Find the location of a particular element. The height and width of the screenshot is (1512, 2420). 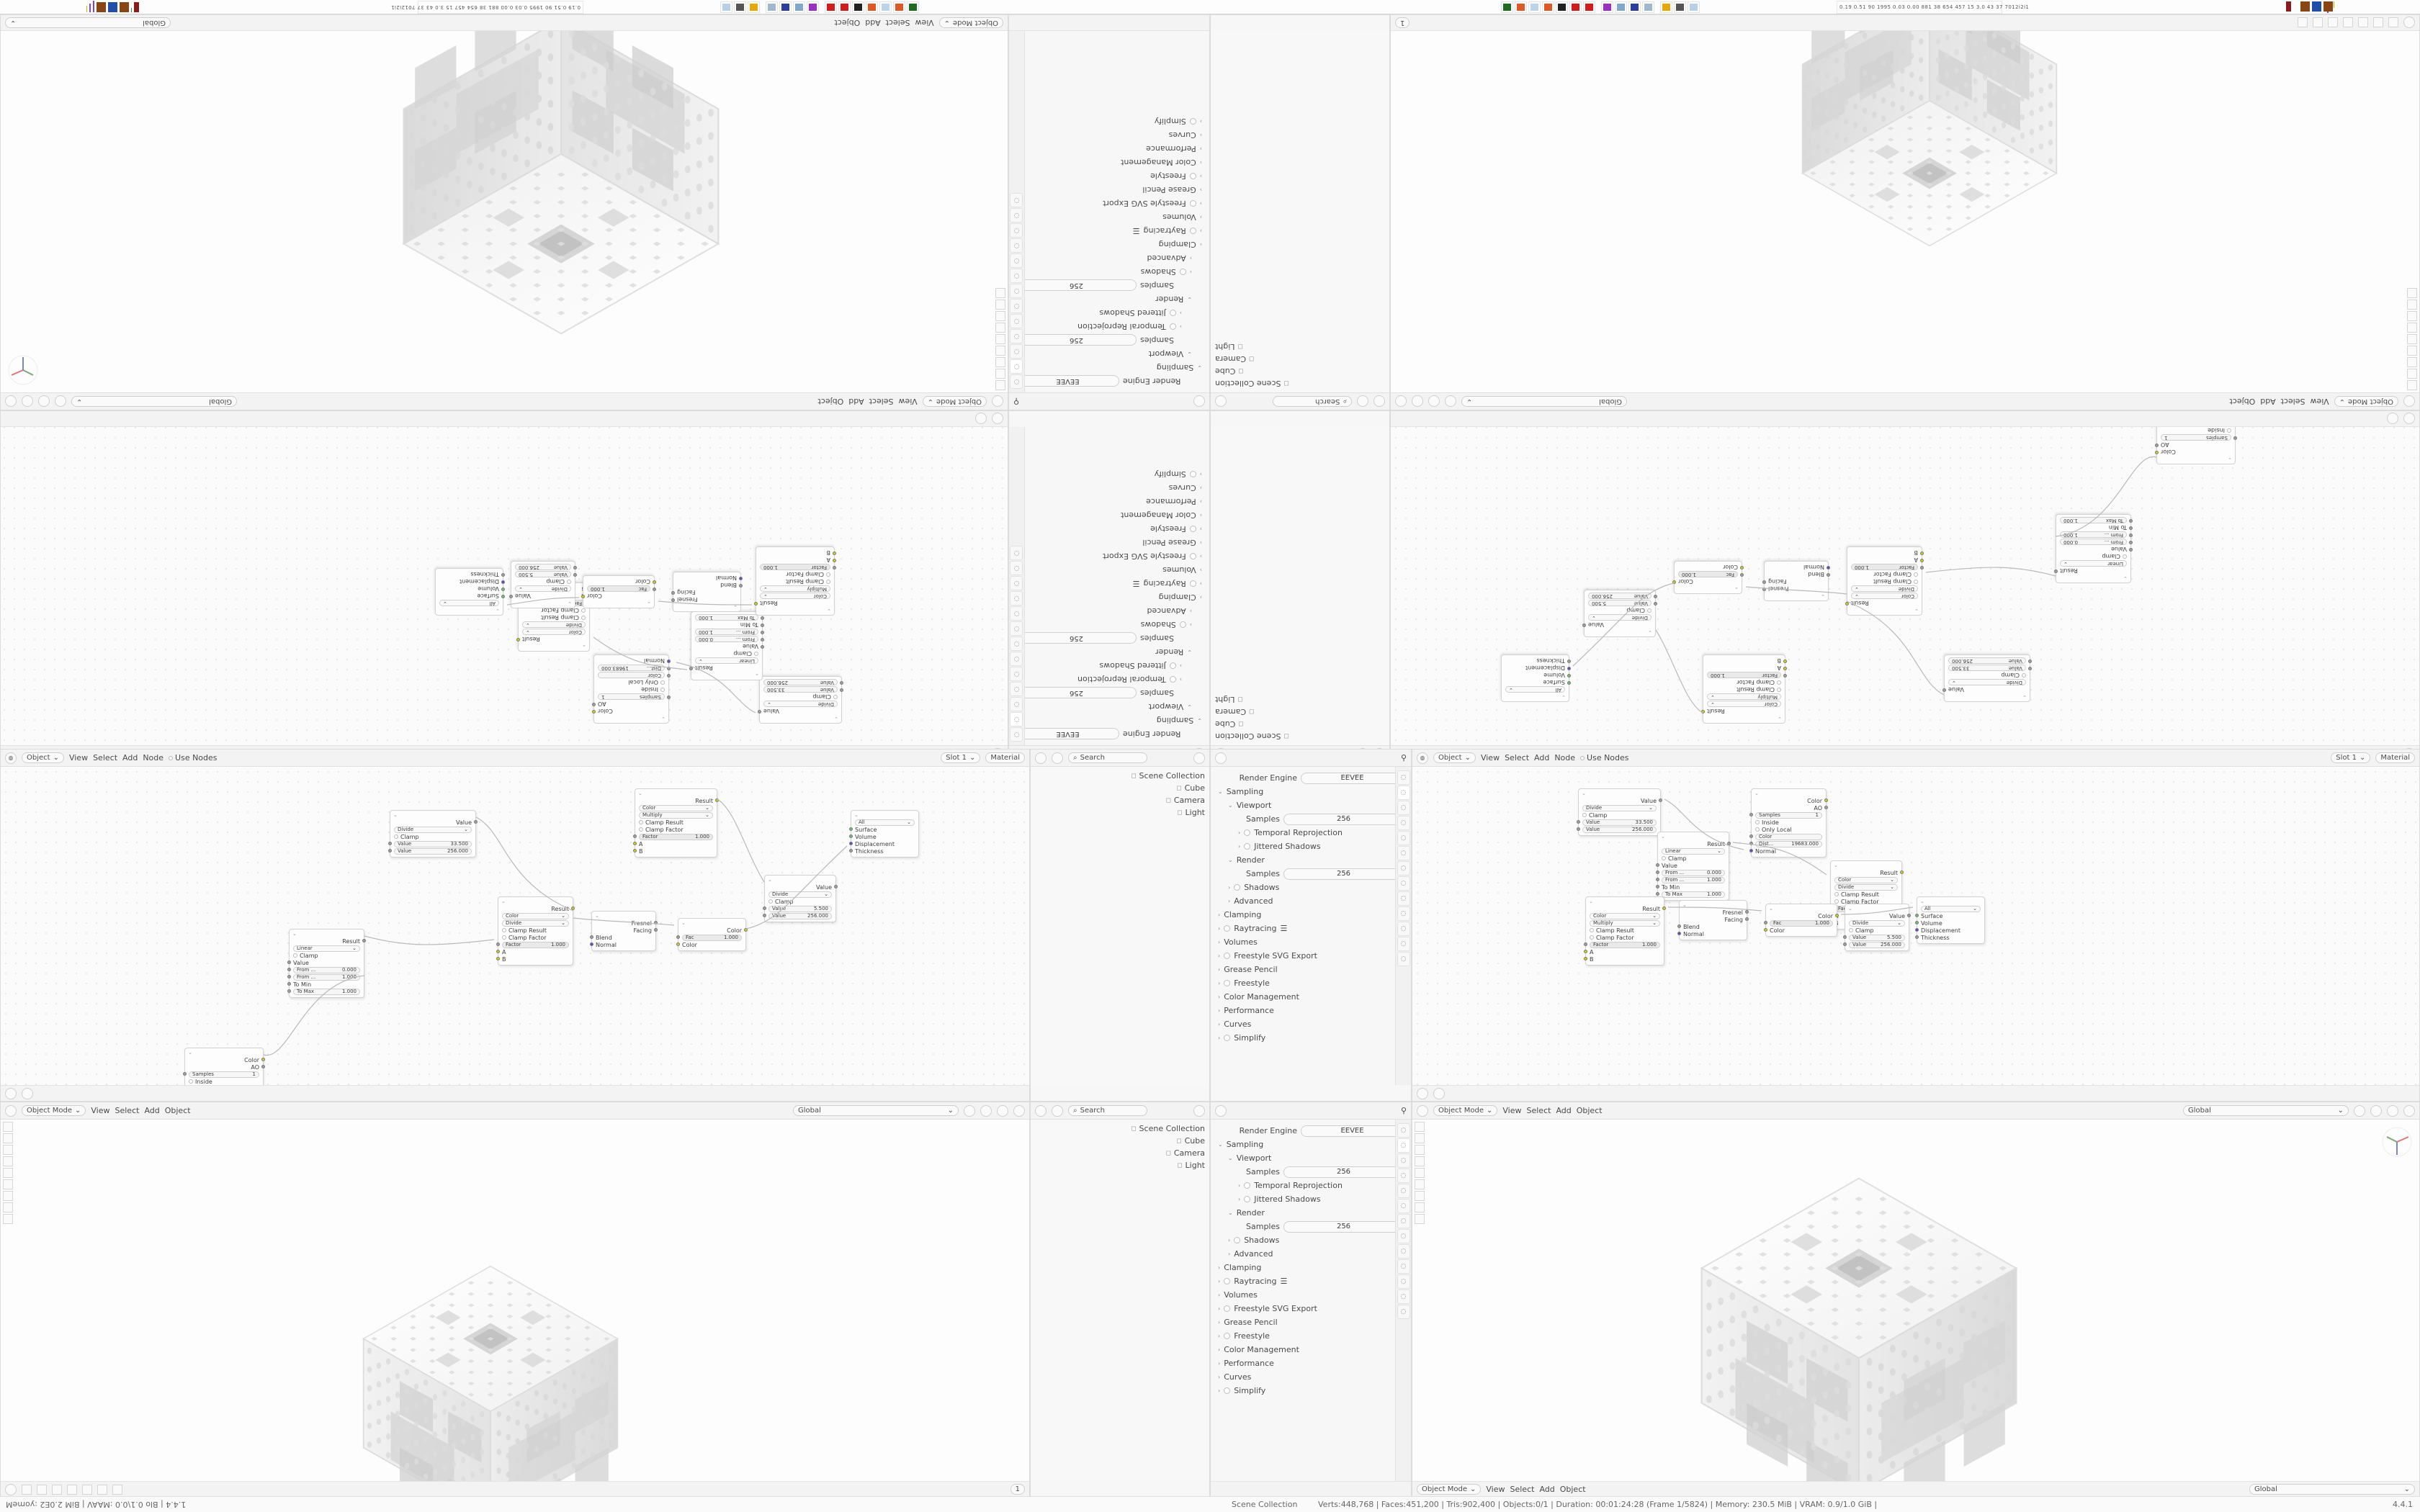

properties-tab-data-icon: ◌ is located at coordinates (1403, 1297).